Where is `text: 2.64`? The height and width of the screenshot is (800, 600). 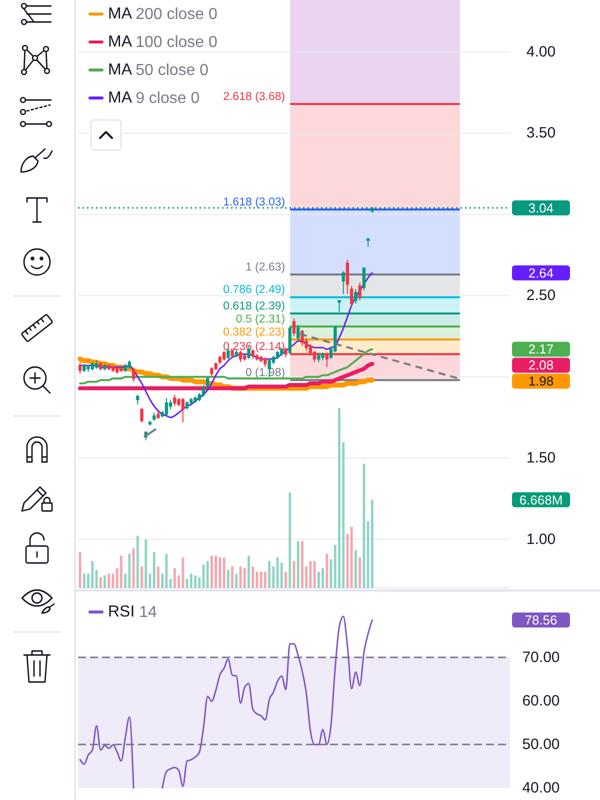 text: 2.64 is located at coordinates (541, 272).